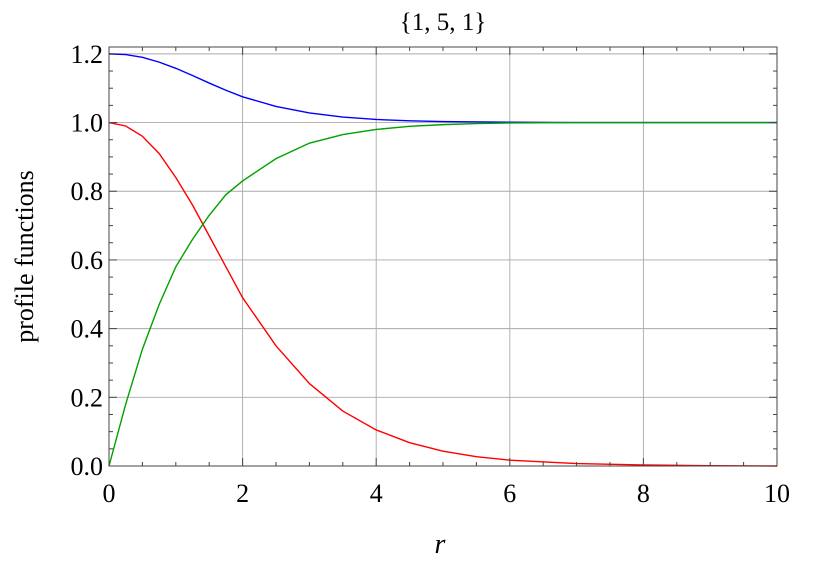  What do you see at coordinates (87, 397) in the screenshot?
I see `y-tick-label: 0.2` at bounding box center [87, 397].